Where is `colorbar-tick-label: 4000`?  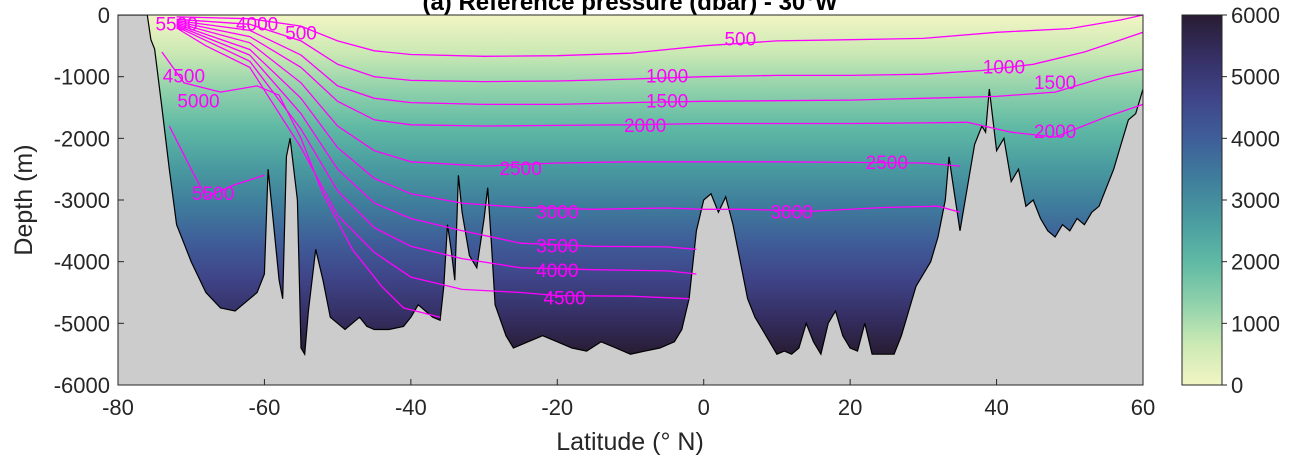 colorbar-tick-label: 4000 is located at coordinates (1255, 138).